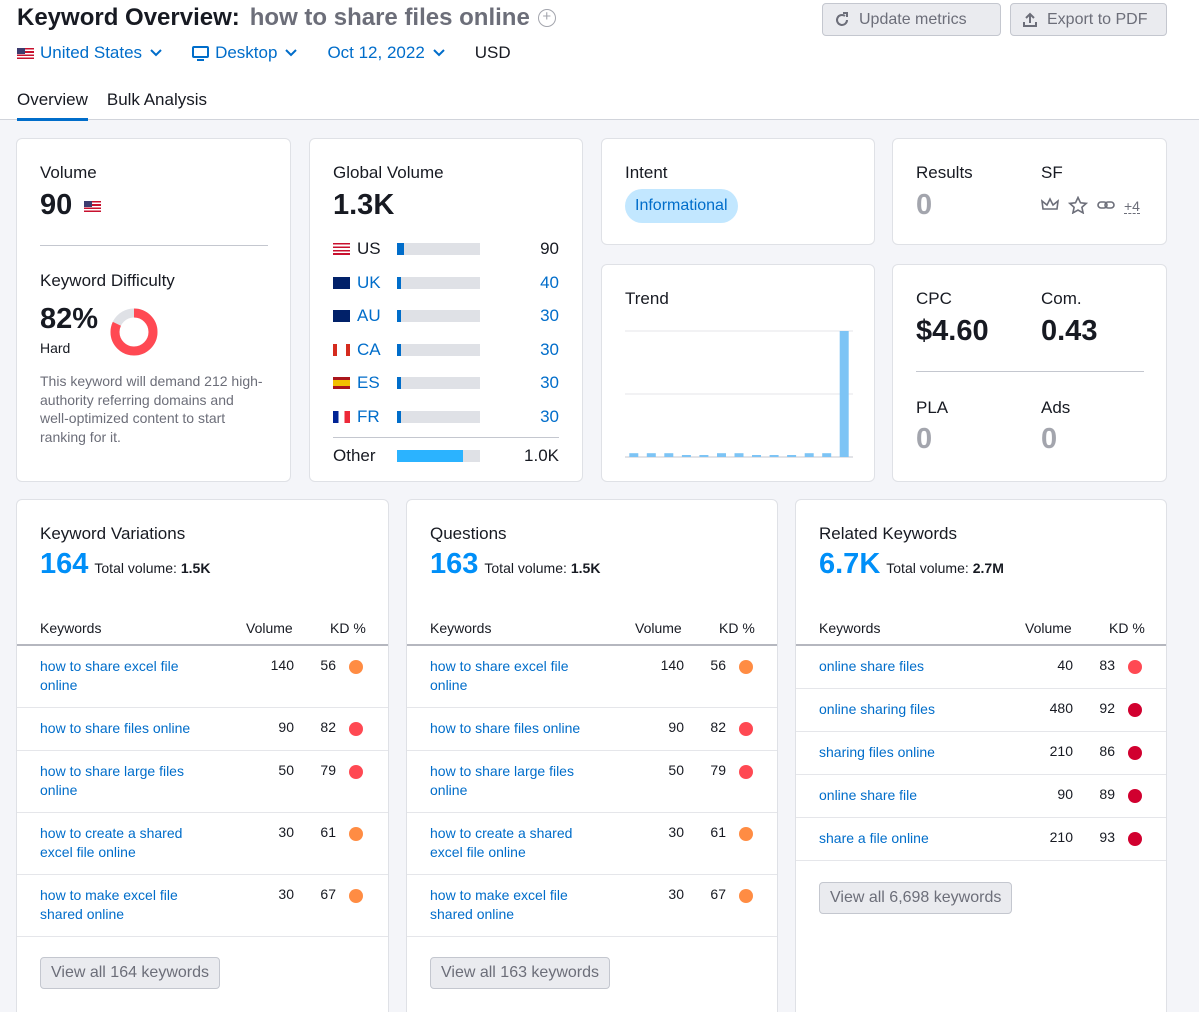 This screenshot has width=1199, height=1012. Describe the element at coordinates (399, 417) in the screenshot. I see `gv-bar-fill` at that location.